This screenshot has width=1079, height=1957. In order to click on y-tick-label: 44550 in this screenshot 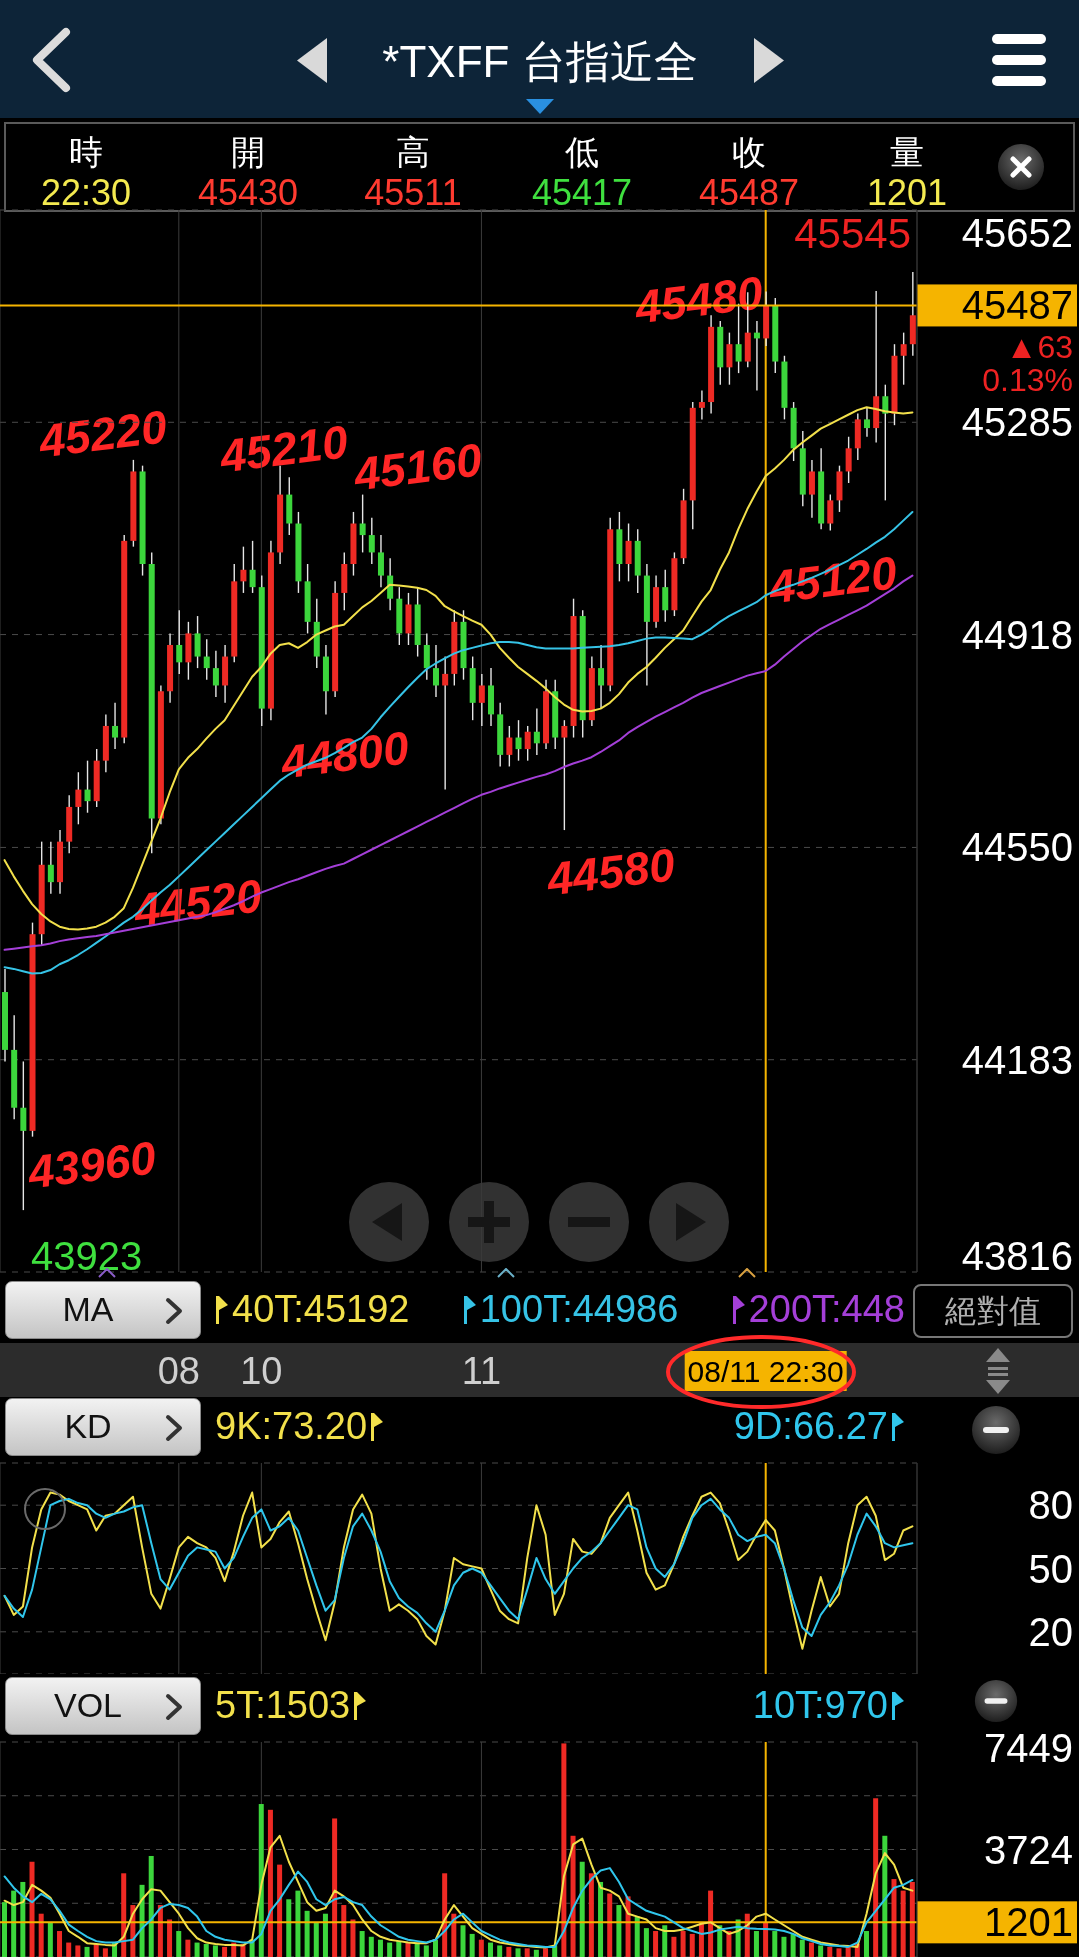, I will do `click(1017, 847)`.